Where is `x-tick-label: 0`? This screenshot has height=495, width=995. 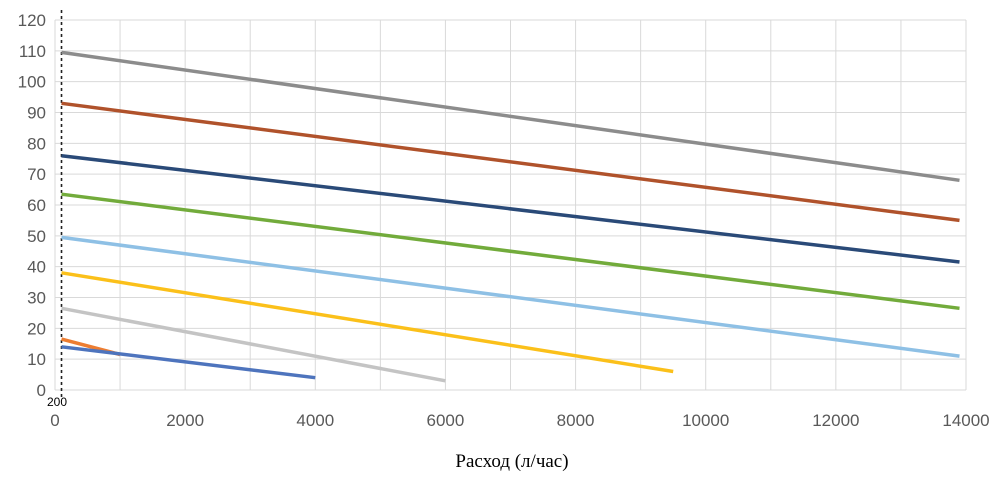 x-tick-label: 0 is located at coordinates (54, 420).